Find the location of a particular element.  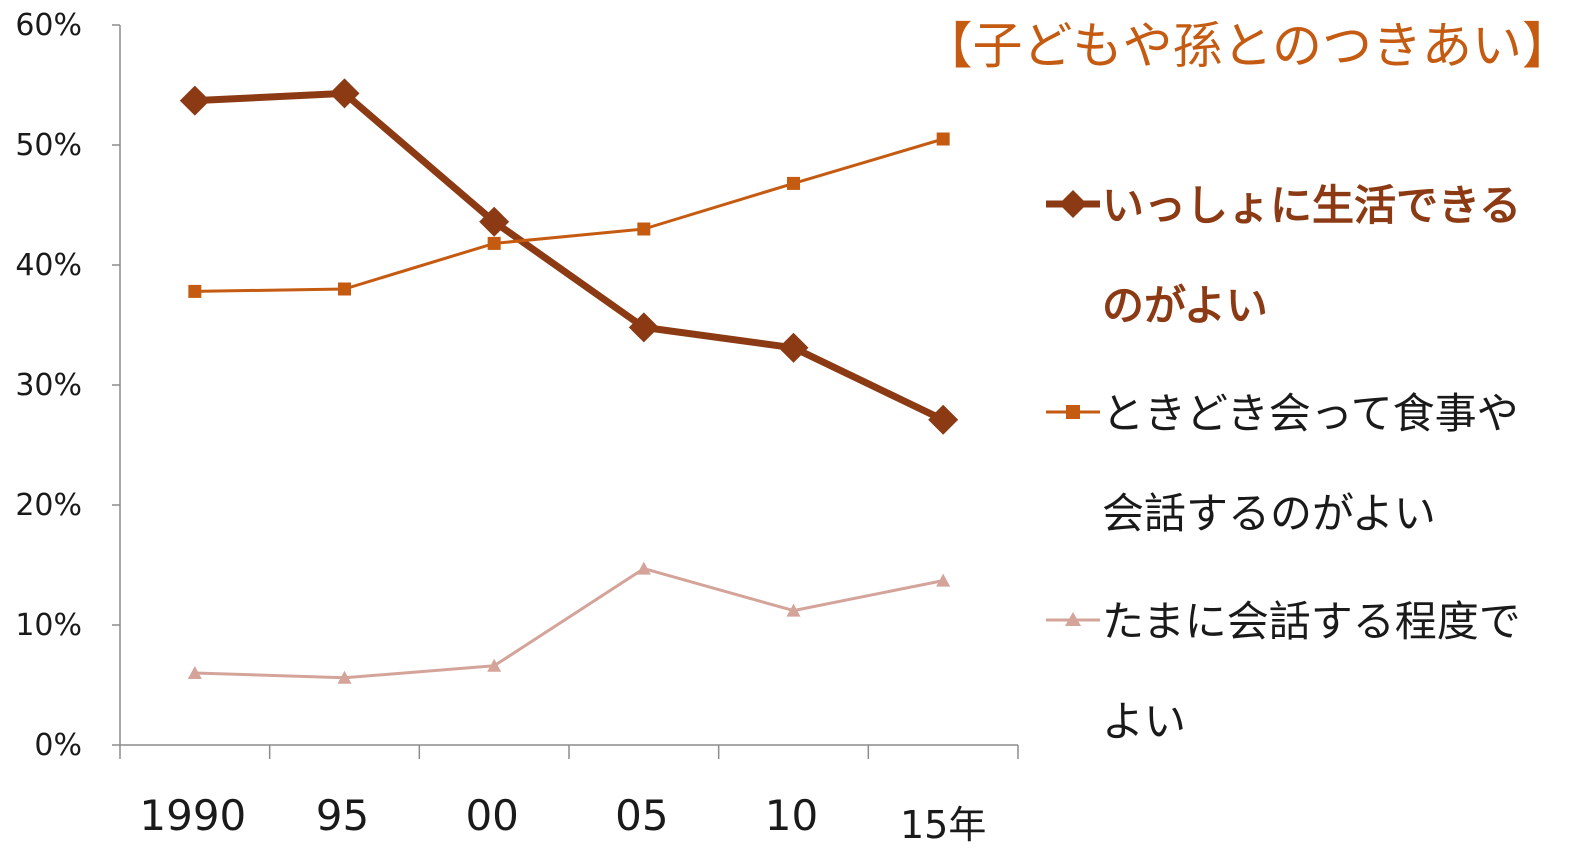

legend-item-together: いっしょに生活できるのがよい is located at coordinates (1304, 258).